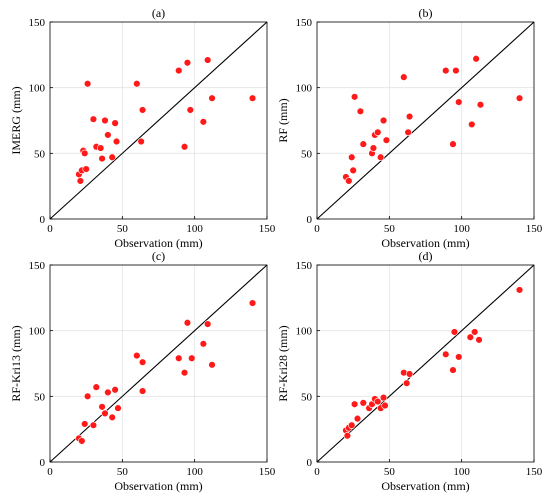  What do you see at coordinates (16, 120) in the screenshot?
I see `y-axis-label: IMERG (mm)` at bounding box center [16, 120].